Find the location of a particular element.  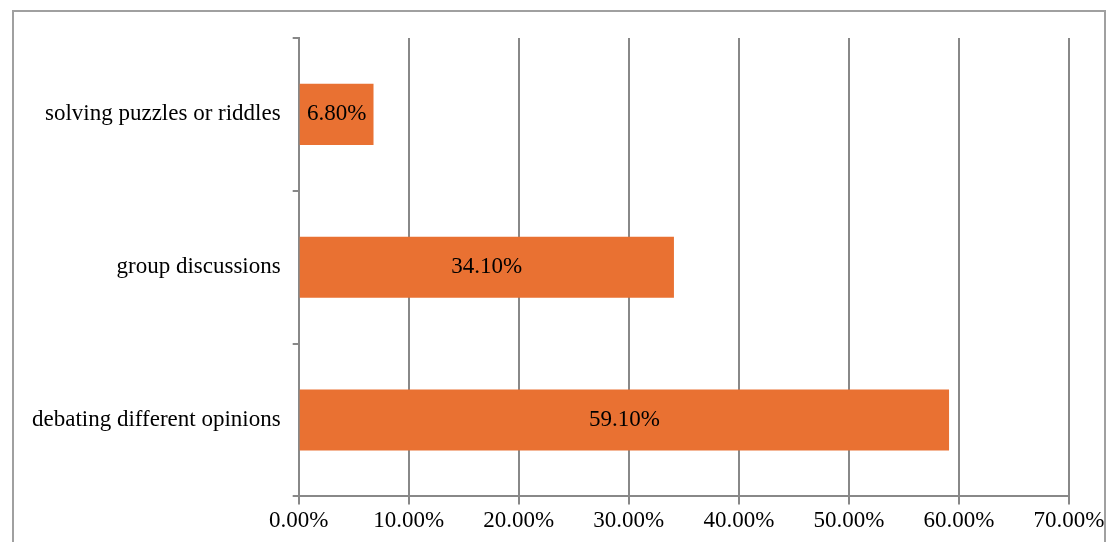

x-tick-label: 70.00% is located at coordinates (1069, 520).